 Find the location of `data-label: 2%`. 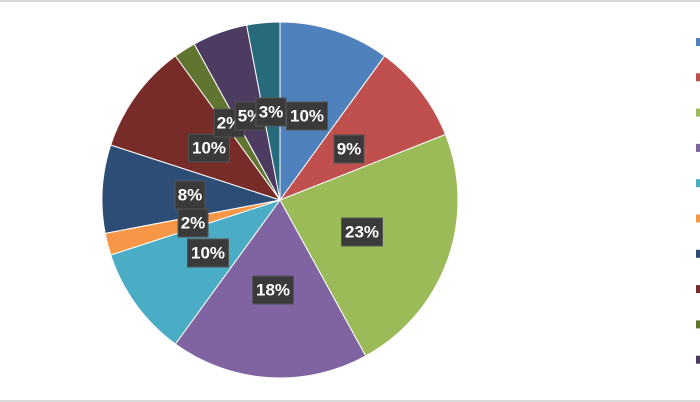

data-label: 2% is located at coordinates (193, 222).